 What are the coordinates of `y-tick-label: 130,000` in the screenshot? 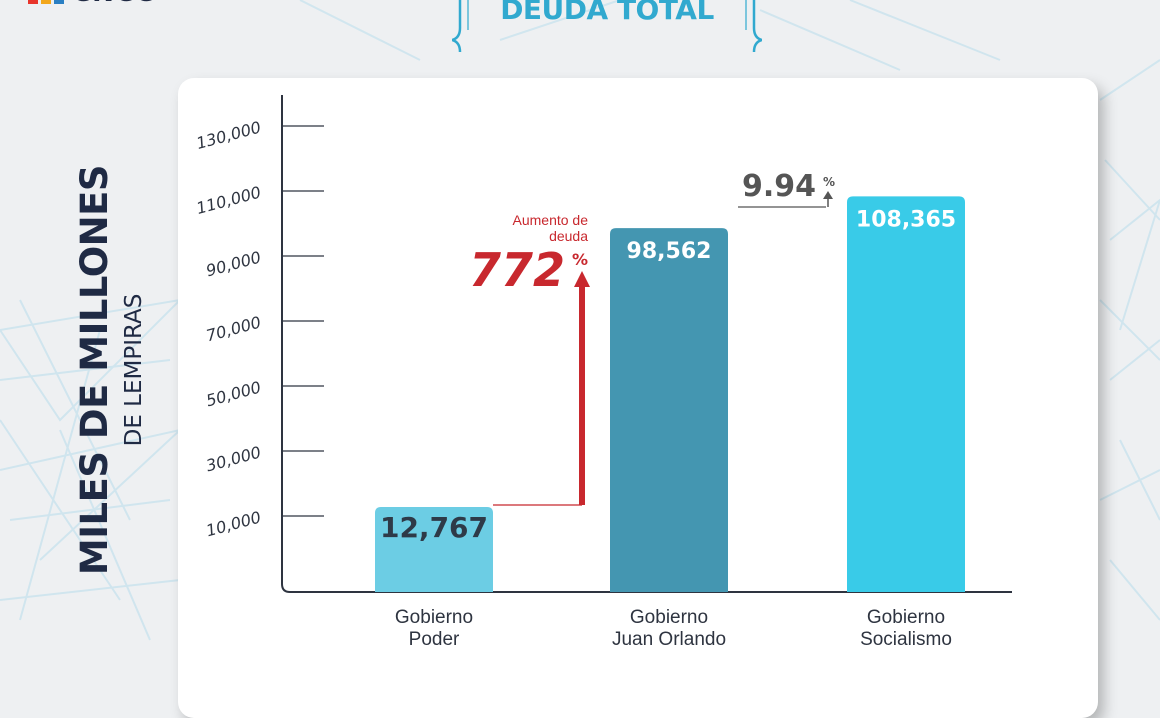 It's located at (228, 135).